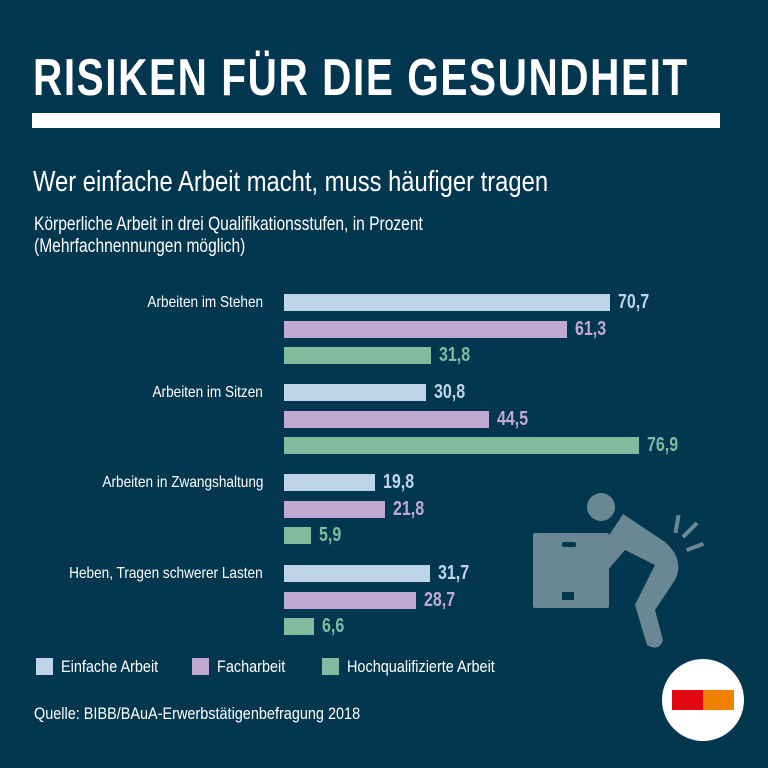  What do you see at coordinates (454, 573) in the screenshot?
I see `data-label: 31,7` at bounding box center [454, 573].